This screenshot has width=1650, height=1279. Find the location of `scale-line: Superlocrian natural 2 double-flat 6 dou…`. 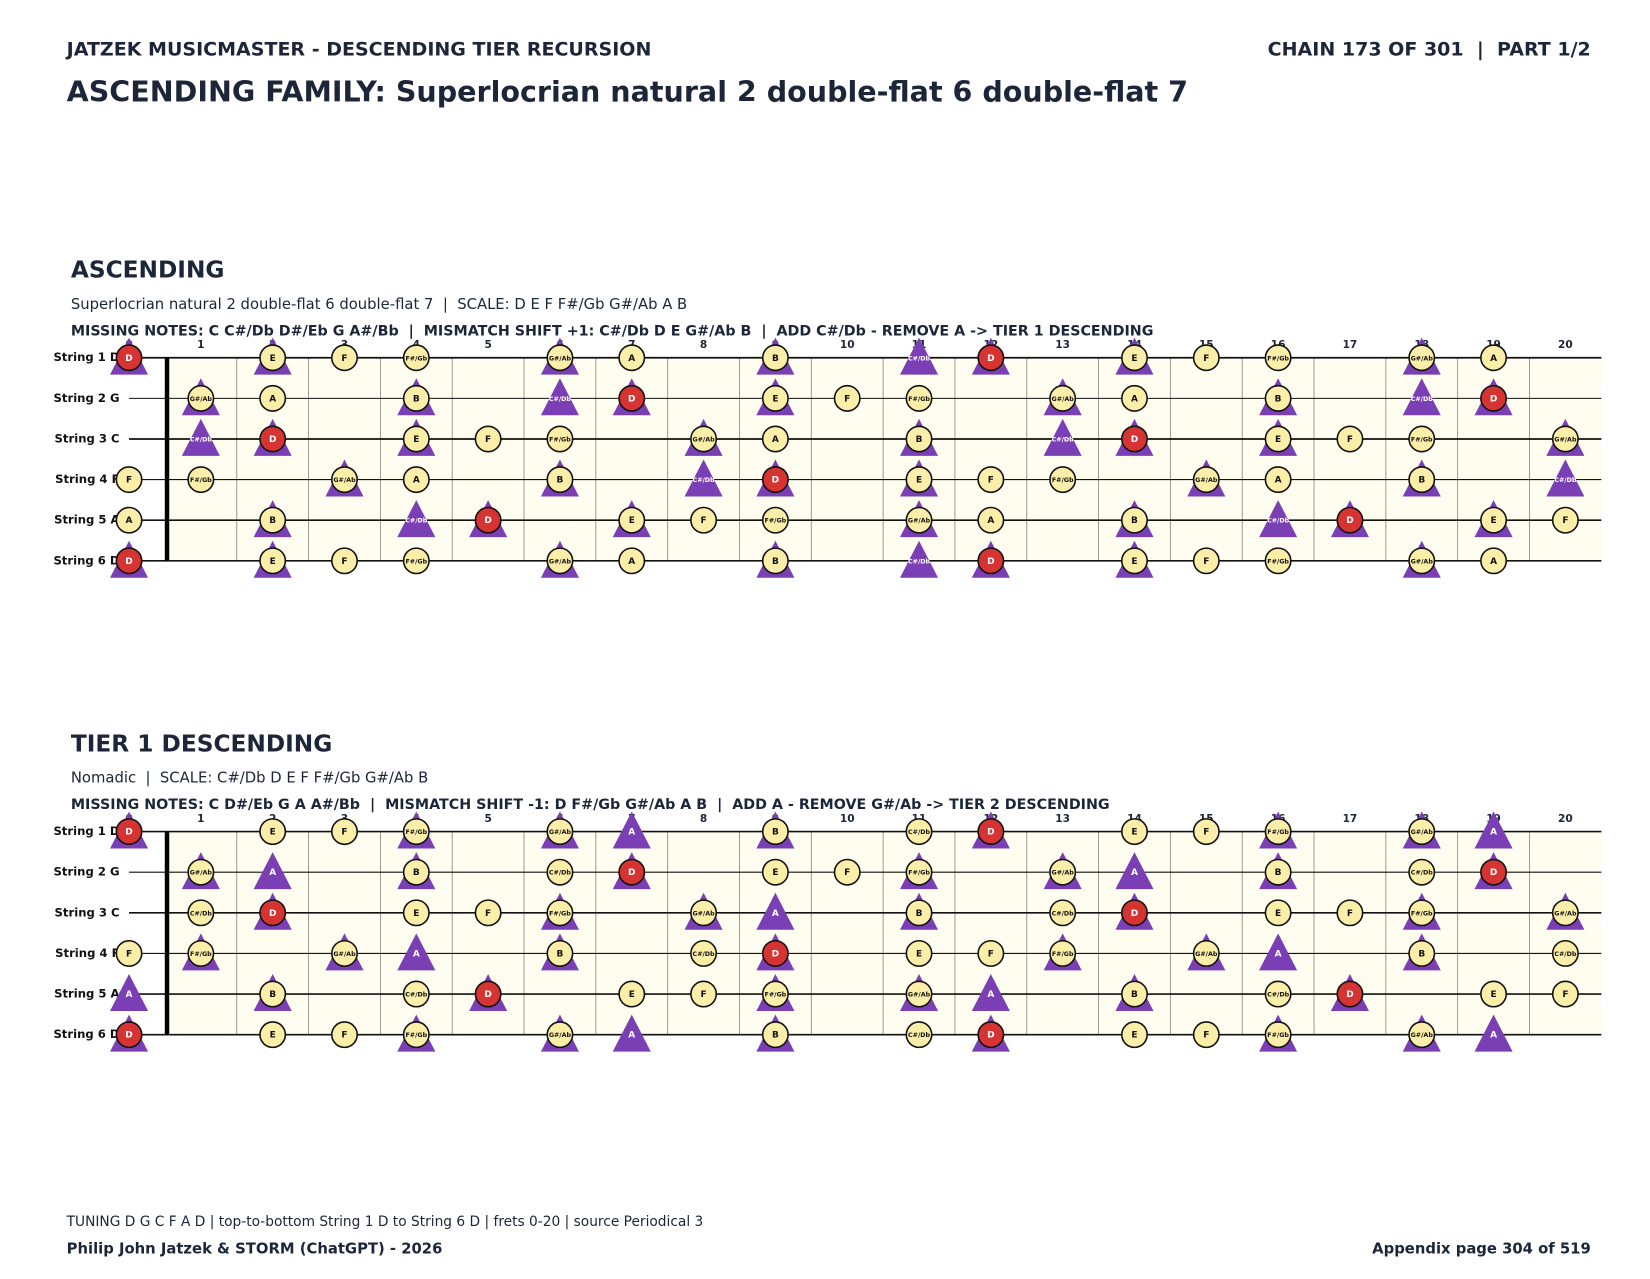

scale-line: Superlocrian natural 2 double-flat 6 dou… is located at coordinates (379, 304).